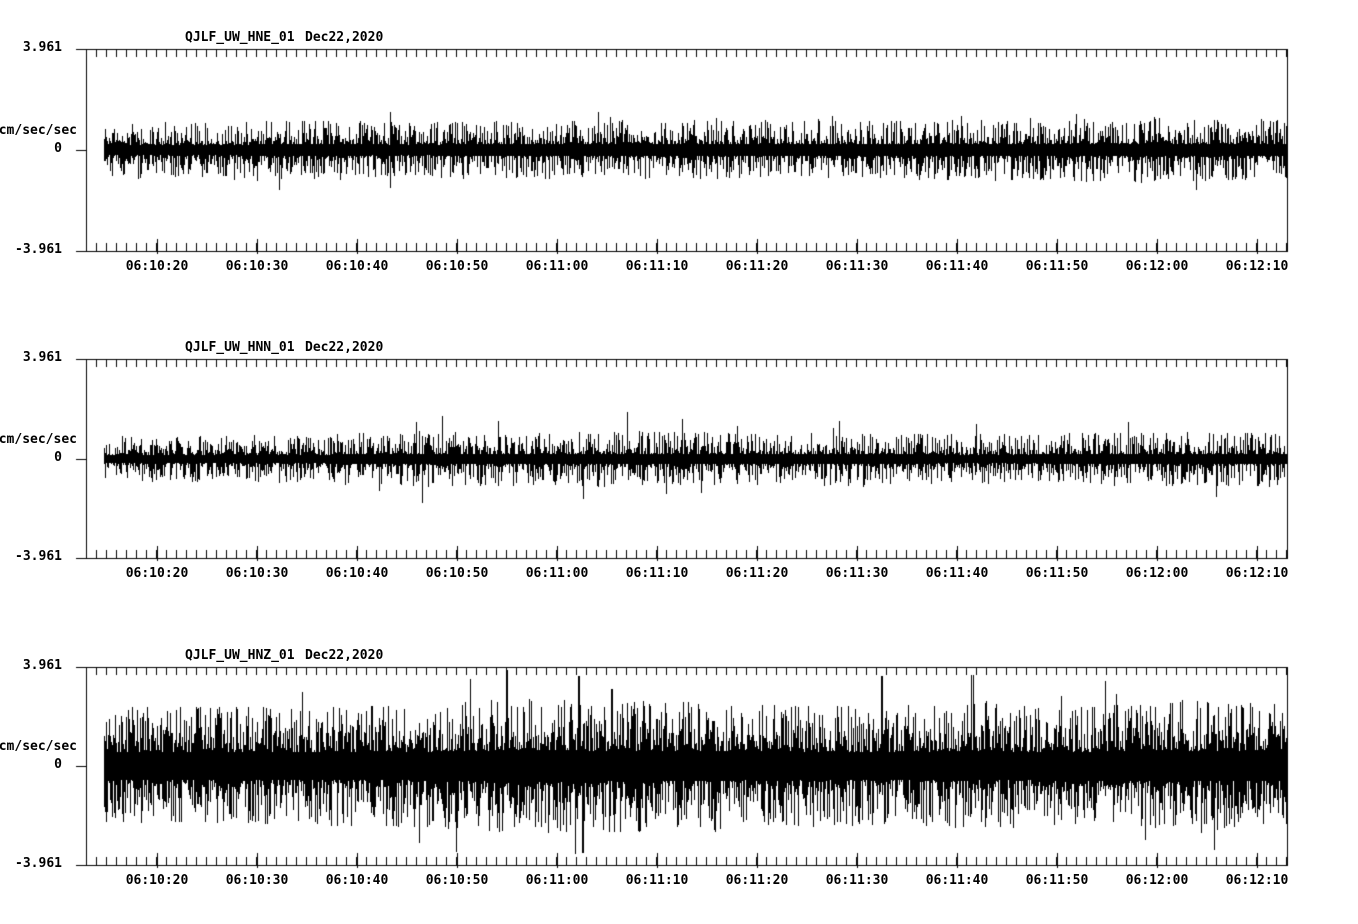 The image size is (1358, 924). What do you see at coordinates (240, 655) in the screenshot?
I see `panel-title: QJLF_UW_HNZ_01` at bounding box center [240, 655].